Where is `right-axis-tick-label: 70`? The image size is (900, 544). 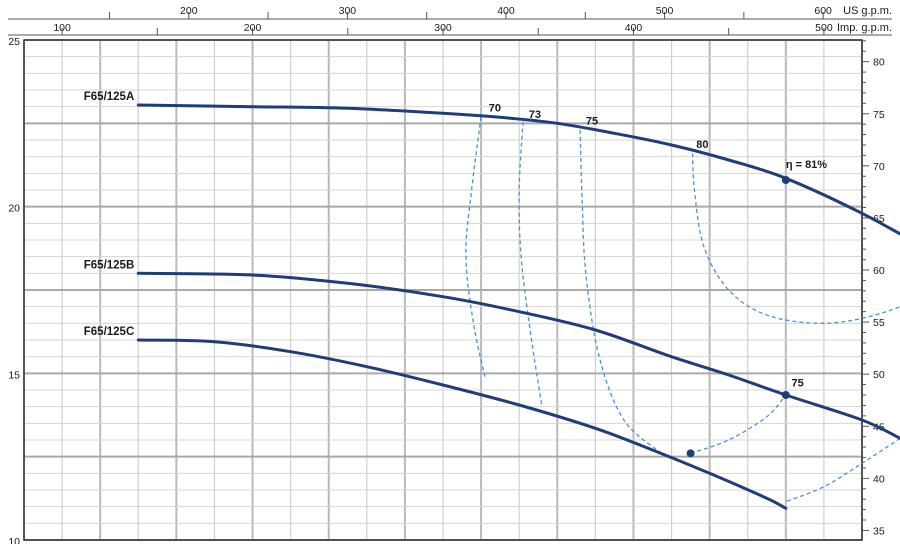
right-axis-tick-label: 70 is located at coordinates (879, 167).